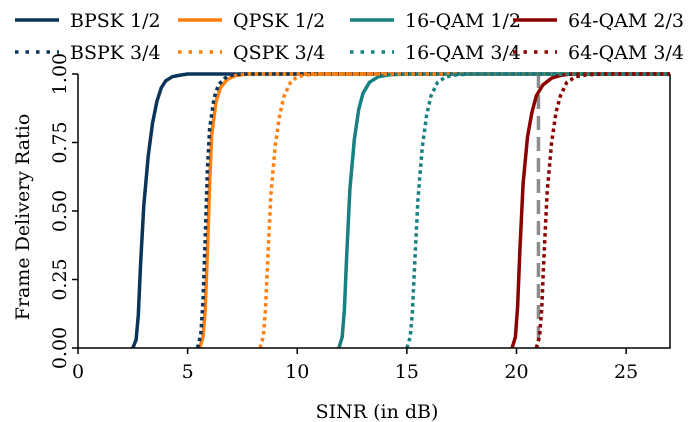  Describe the element at coordinates (626, 21) in the screenshot. I see `legend-label-64-qam-2-3: 64-QAM 2/3` at that location.